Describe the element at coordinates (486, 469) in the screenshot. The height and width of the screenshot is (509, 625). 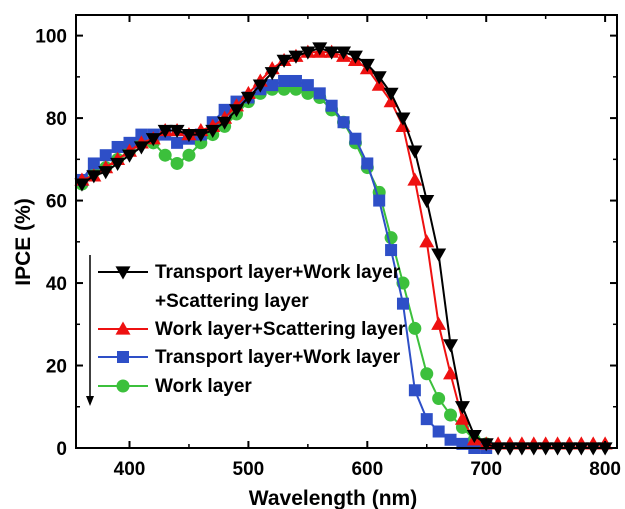
I see `x-tick-label: 700` at that location.